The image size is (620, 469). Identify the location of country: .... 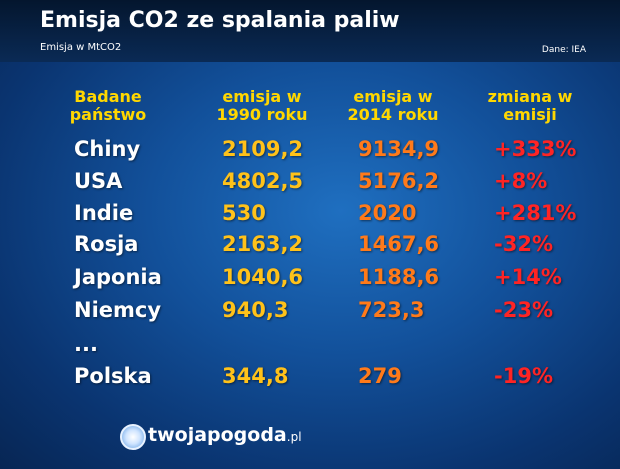
(86, 344).